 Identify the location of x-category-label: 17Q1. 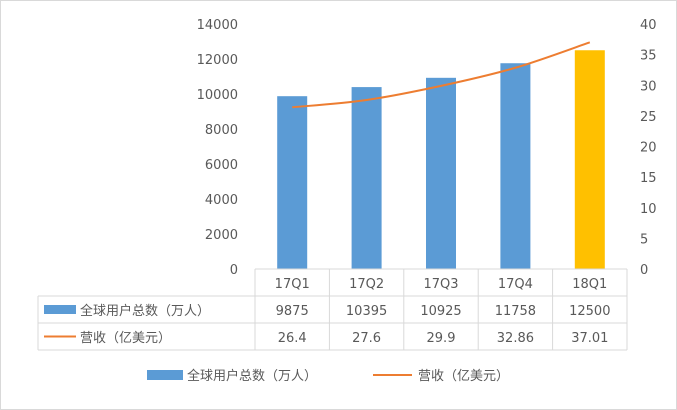
(292, 284).